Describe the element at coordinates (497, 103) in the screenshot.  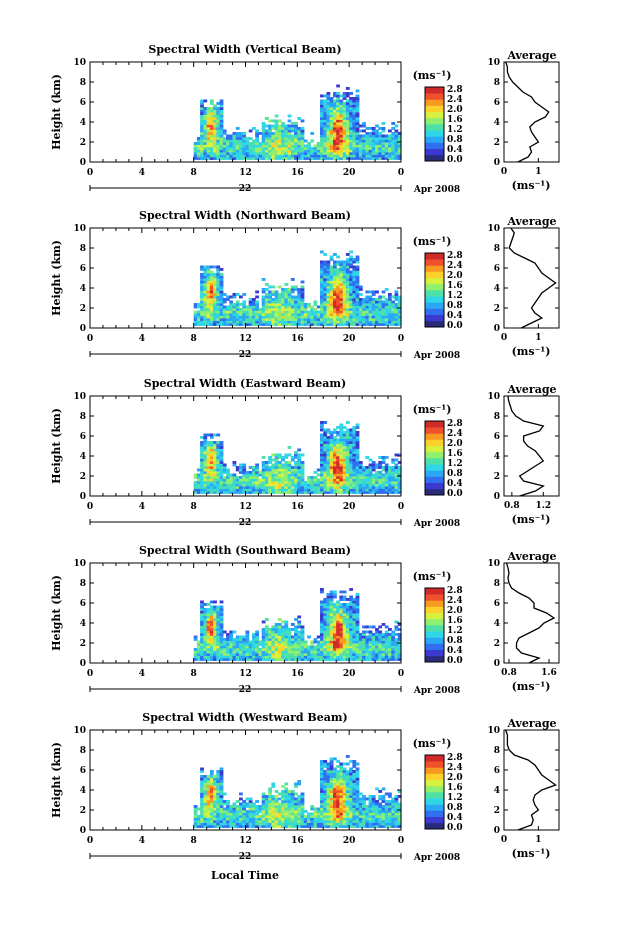
I see `average-y-tick-label: 6` at that location.